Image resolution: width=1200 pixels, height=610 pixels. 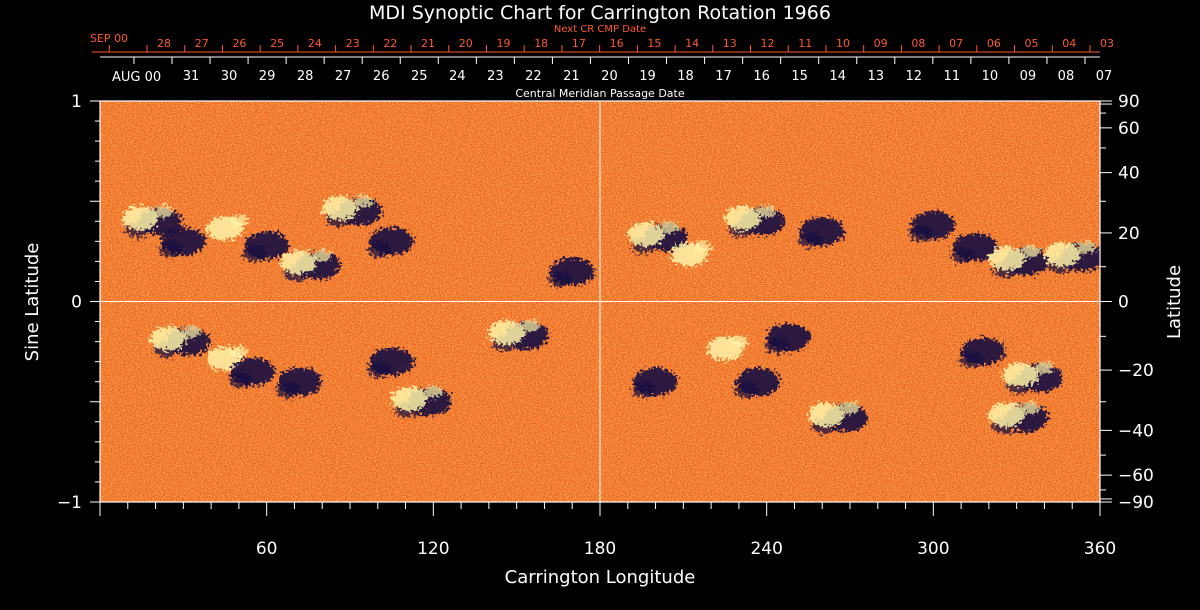 What do you see at coordinates (433, 549) in the screenshot?
I see `x-tick-label: 120` at bounding box center [433, 549].